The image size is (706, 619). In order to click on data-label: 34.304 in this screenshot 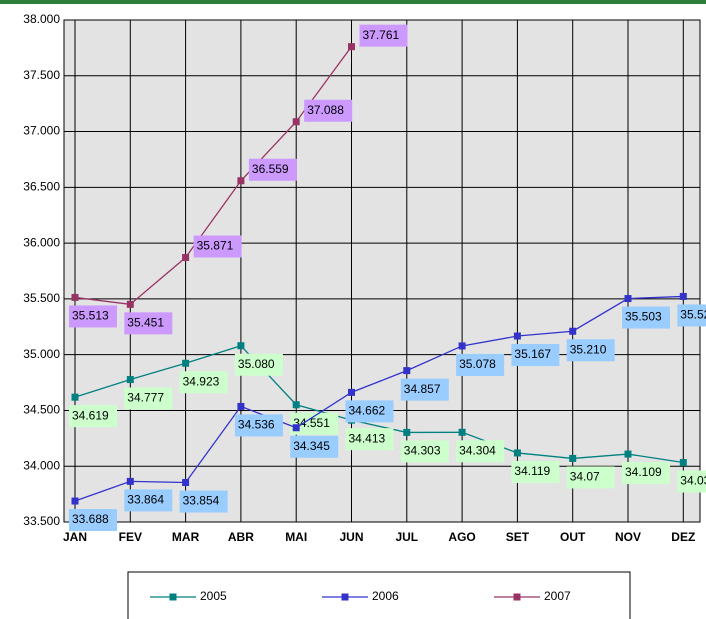, I will do `click(477, 450)`.